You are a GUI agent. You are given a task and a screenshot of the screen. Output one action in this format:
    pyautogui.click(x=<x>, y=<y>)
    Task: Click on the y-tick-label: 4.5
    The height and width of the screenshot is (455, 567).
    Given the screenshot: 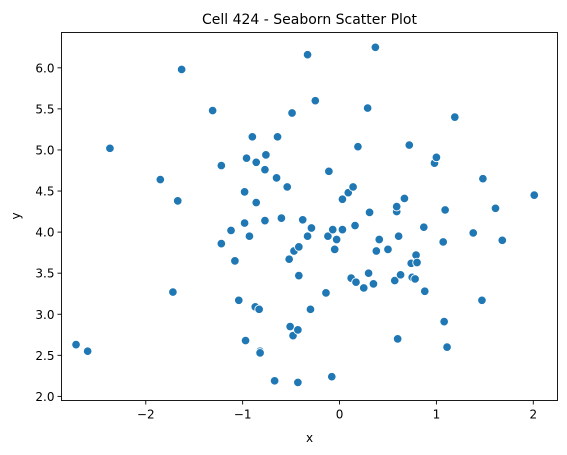 What is the action you would take?
    pyautogui.click(x=44, y=192)
    